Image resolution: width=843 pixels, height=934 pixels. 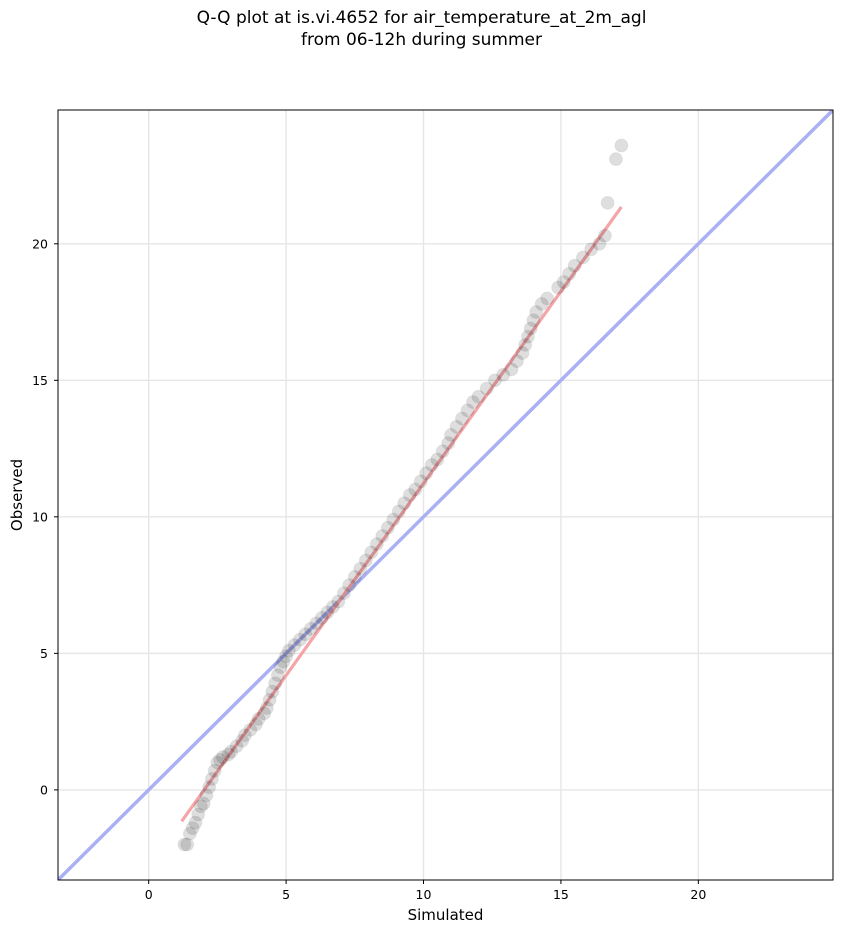 What do you see at coordinates (561, 894) in the screenshot?
I see `x-tick-label: 15` at bounding box center [561, 894].